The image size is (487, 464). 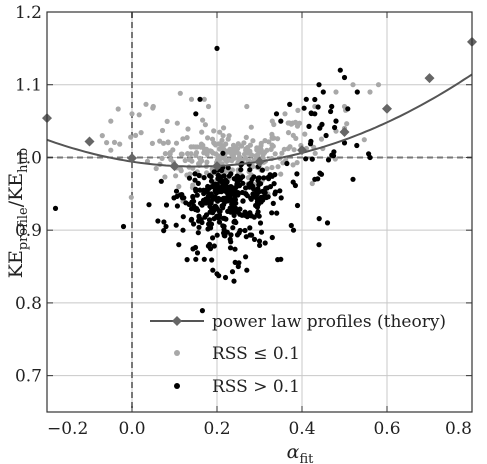 What do you see at coordinates (259, 429) in the screenshot?
I see `x-tick-labels: −0.2 0.0 0.2 0.4 0.6 0.8` at bounding box center [259, 429].